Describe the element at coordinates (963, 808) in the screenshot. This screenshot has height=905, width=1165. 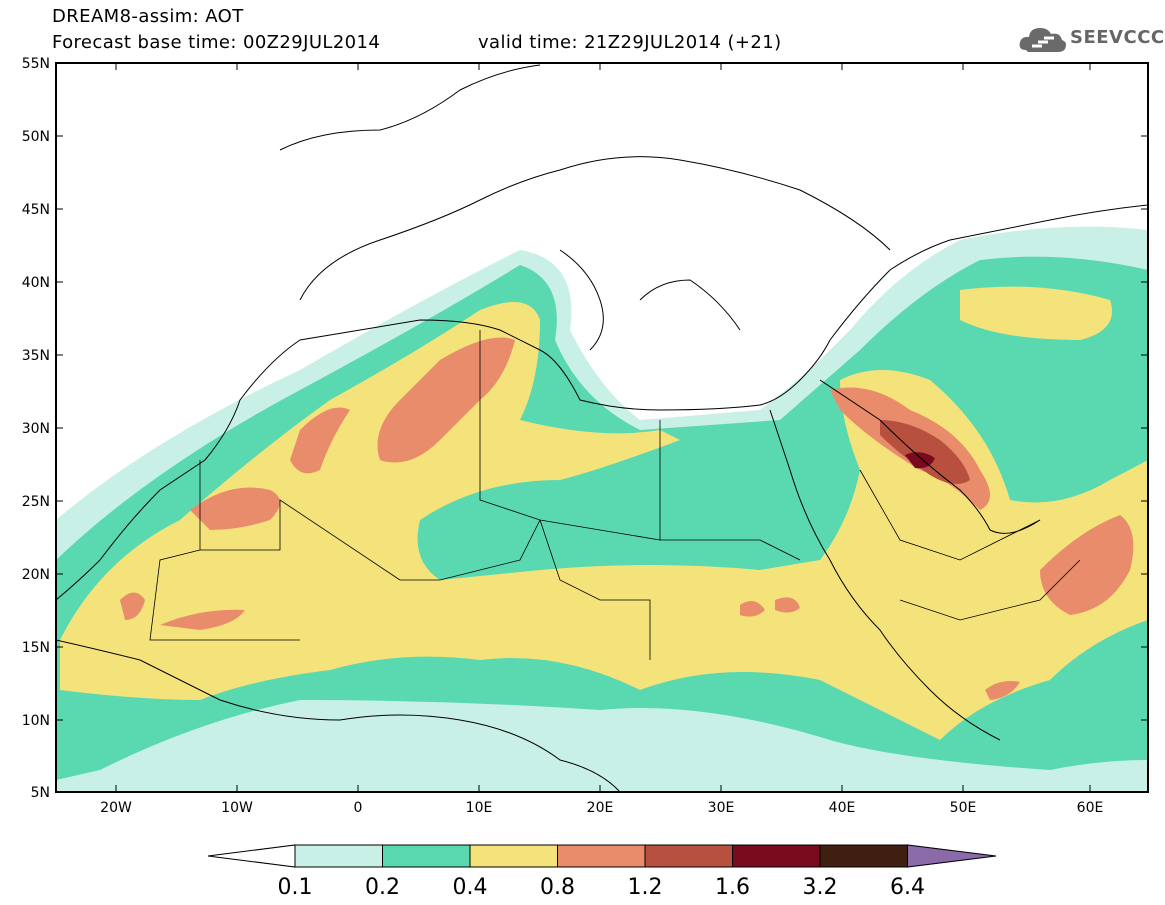
I see `lon-label: 50E` at that location.